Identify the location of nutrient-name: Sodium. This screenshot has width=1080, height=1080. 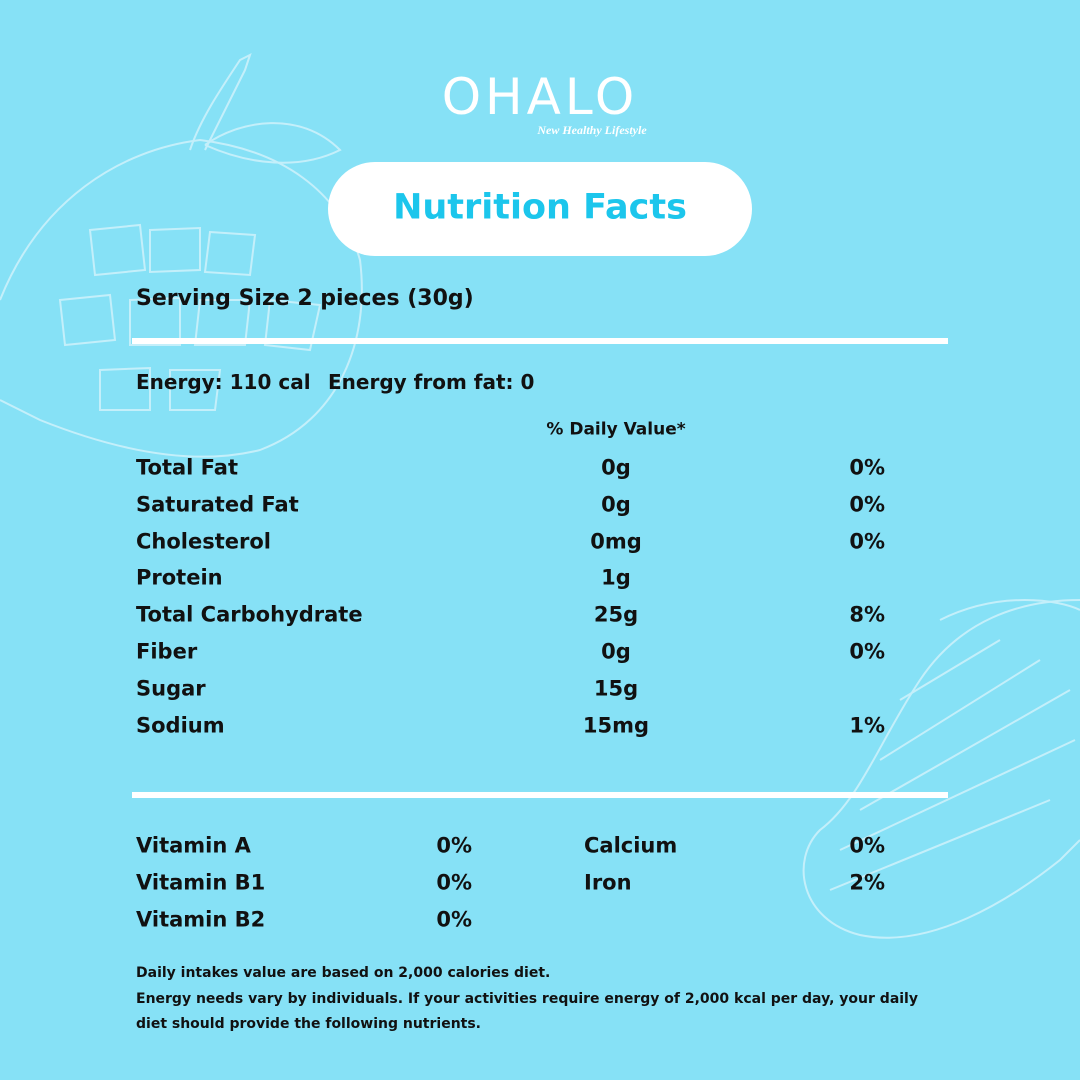
(180, 725).